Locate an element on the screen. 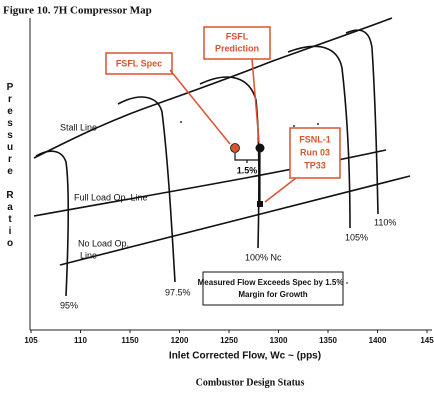 The width and height of the screenshot is (434, 394). spec-callout-box is located at coordinates (139, 63).